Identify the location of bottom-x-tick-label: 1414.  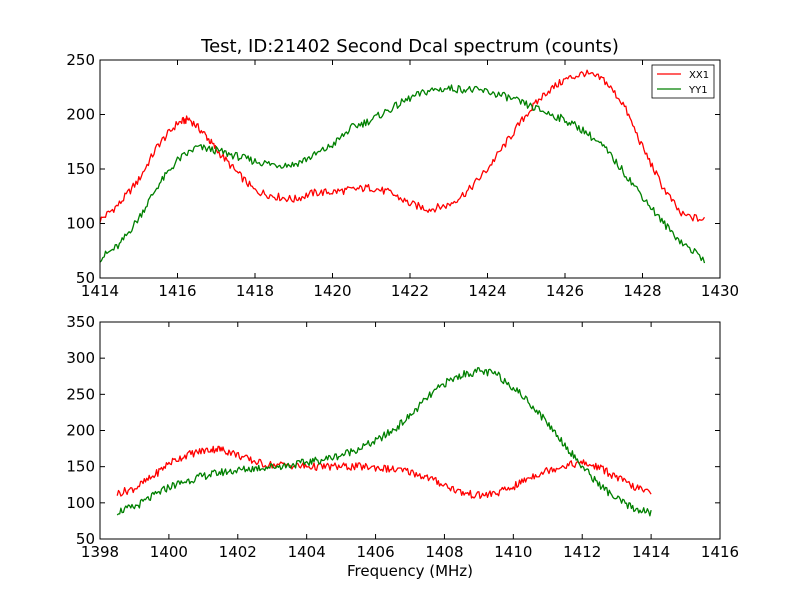
(651, 552).